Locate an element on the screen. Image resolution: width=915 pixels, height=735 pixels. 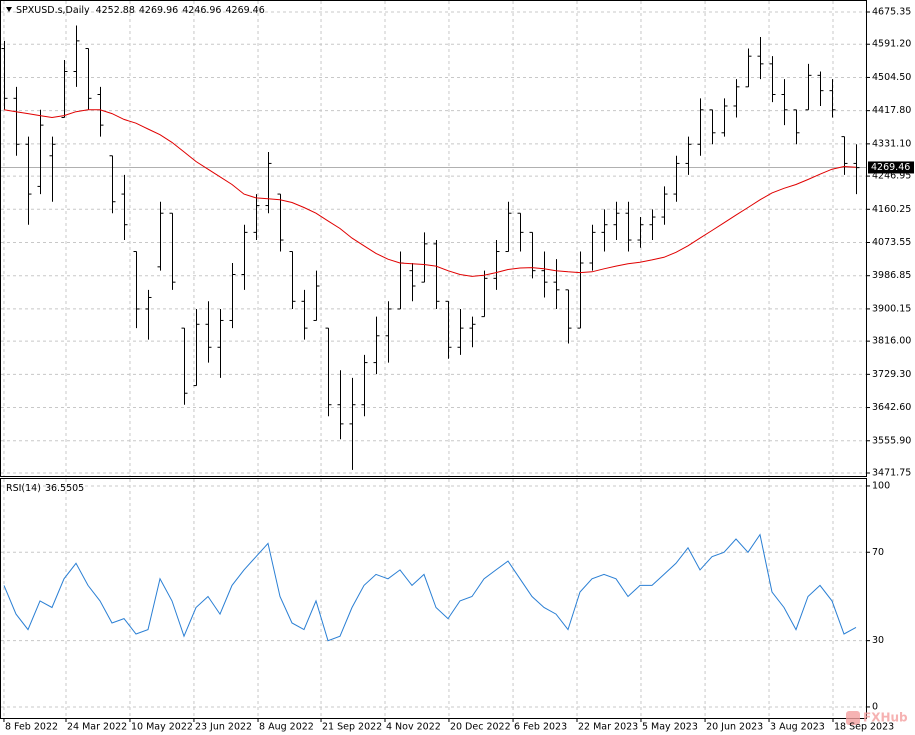
current-price-label: 4269.46 is located at coordinates (890, 167).